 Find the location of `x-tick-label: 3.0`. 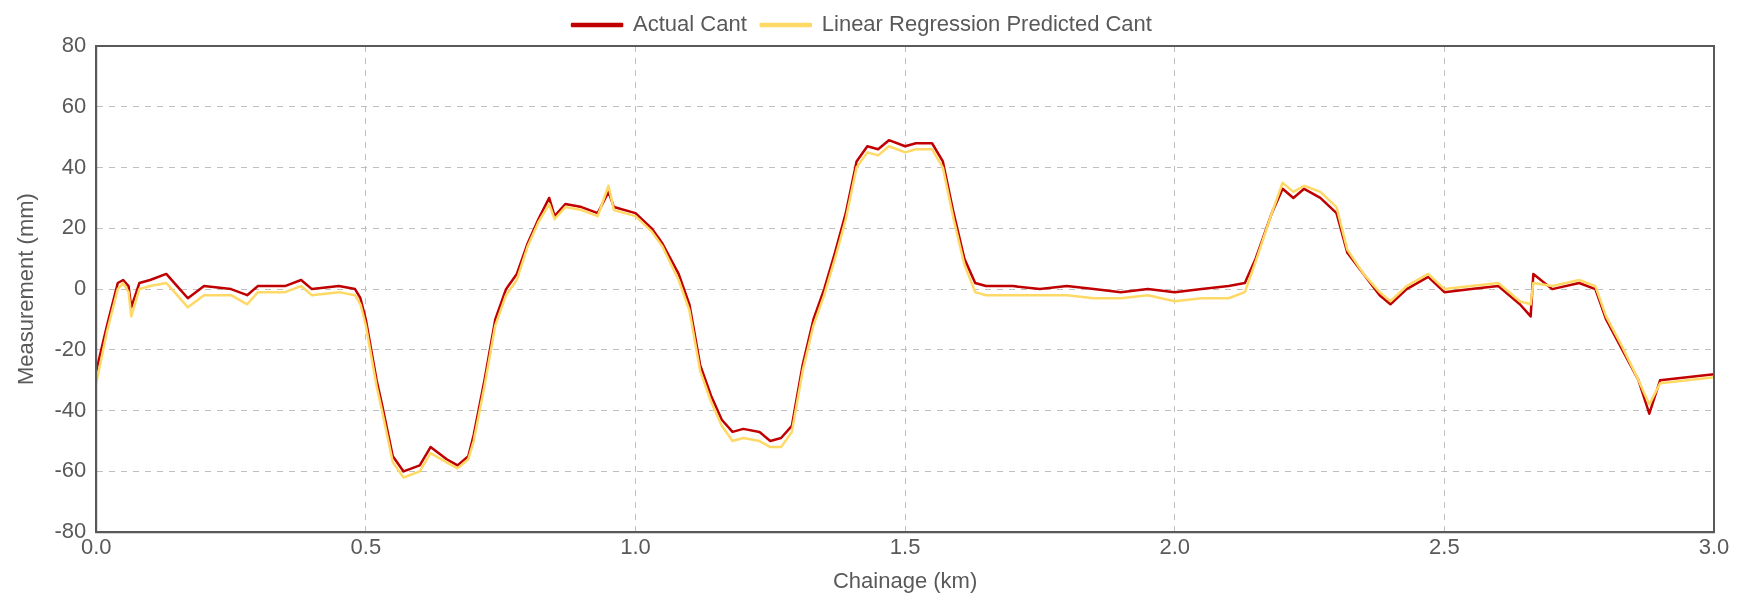

x-tick-label: 3.0 is located at coordinates (1714, 547).